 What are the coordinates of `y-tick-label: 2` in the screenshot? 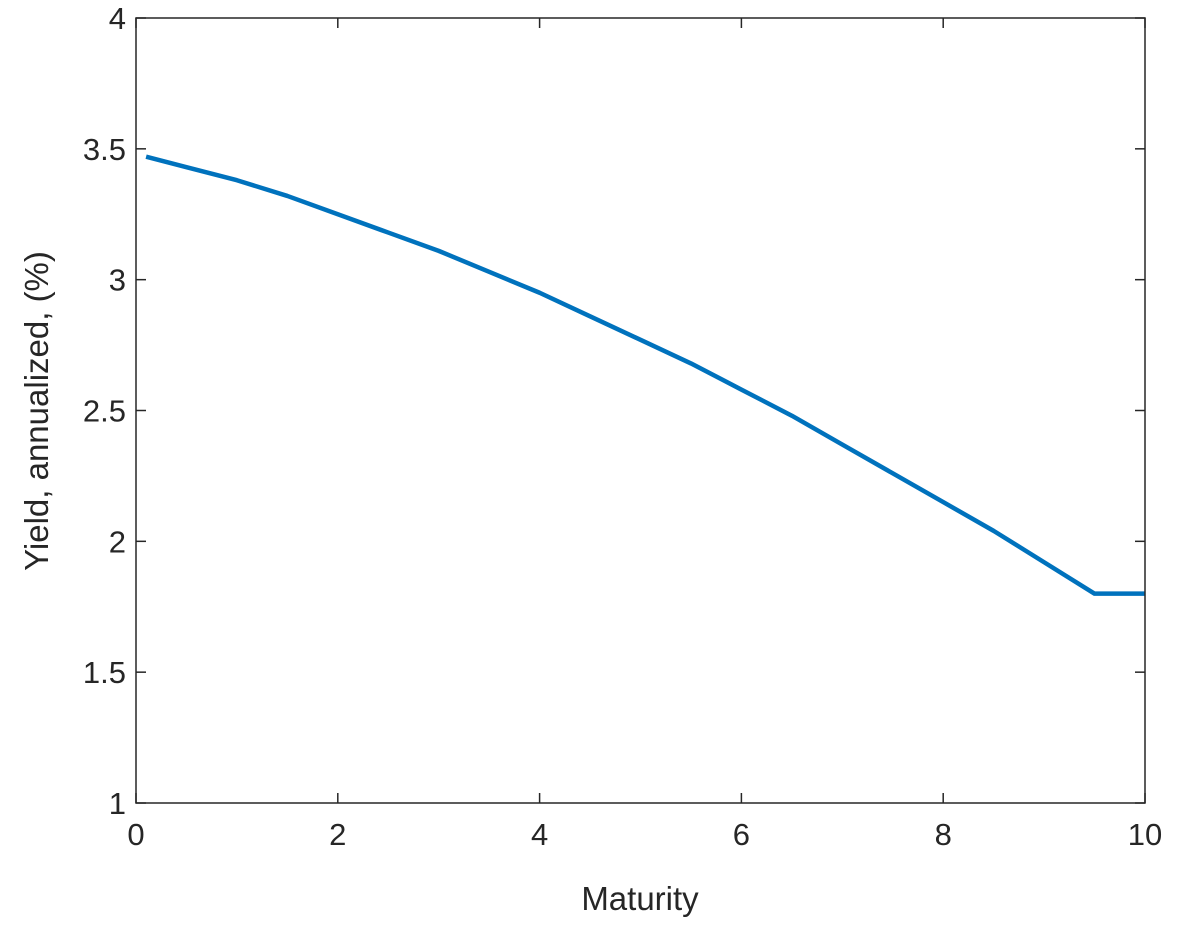 It's located at (117, 541).